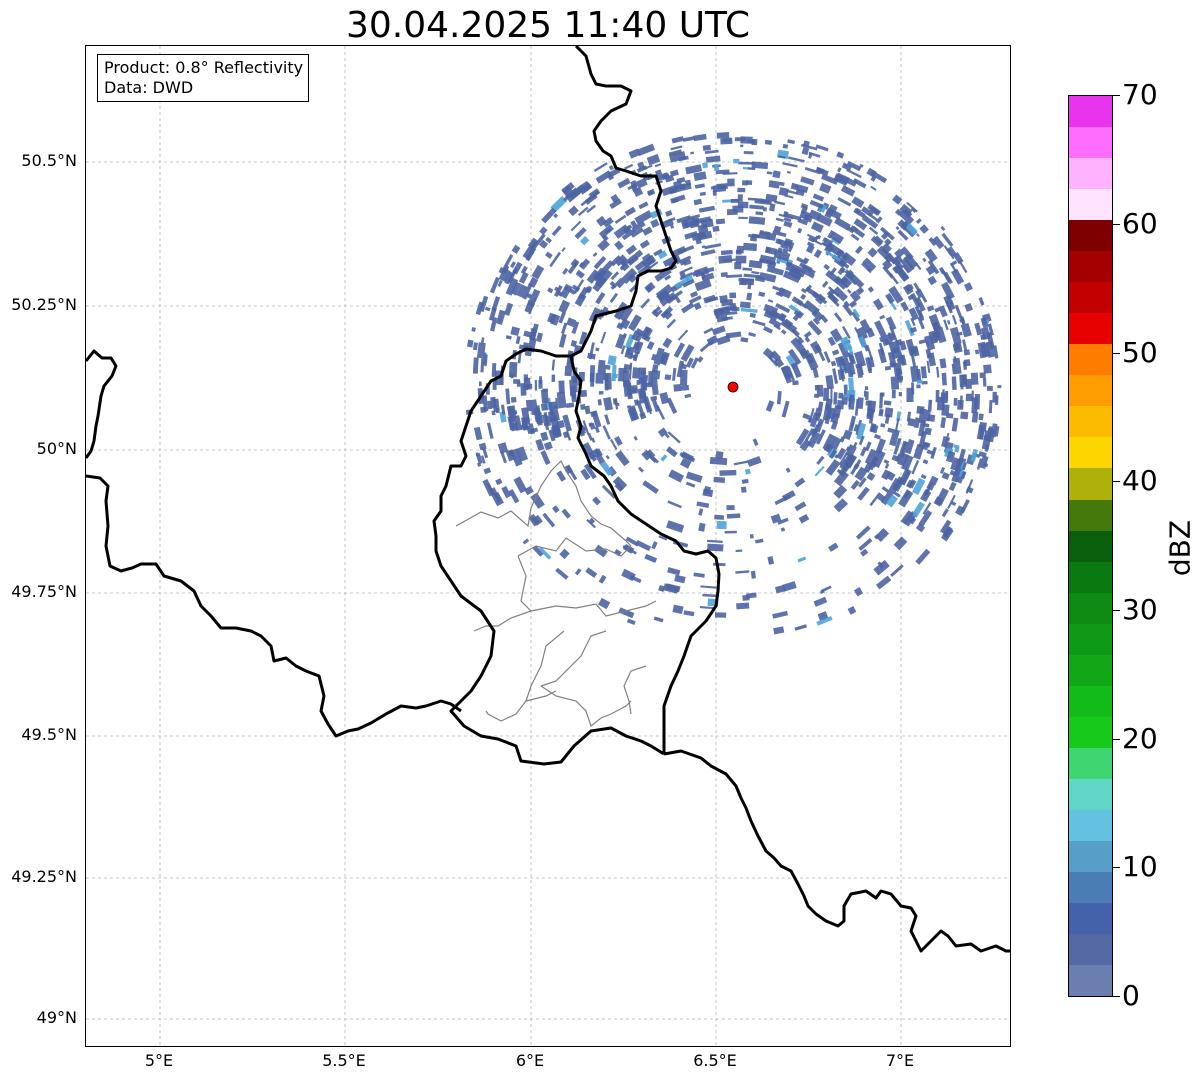 The height and width of the screenshot is (1081, 1202). What do you see at coordinates (556, 593) in the screenshot?
I see `district-boundaries` at bounding box center [556, 593].